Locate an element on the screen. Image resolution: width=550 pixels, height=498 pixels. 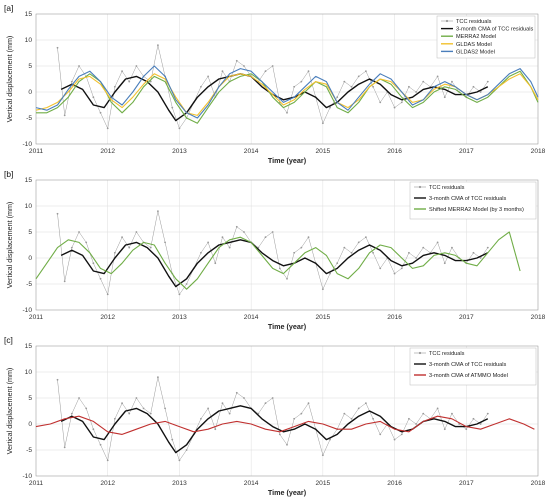
panel-label: [c] is located at coordinates (8, 340).